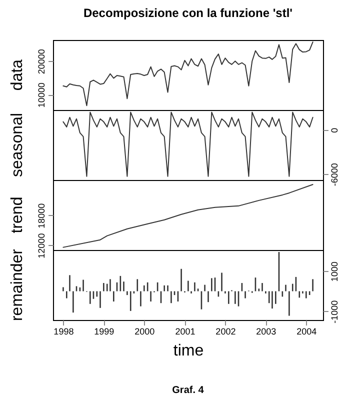  What do you see at coordinates (17, 285) in the screenshot?
I see `y-axis-title: remainder` at bounding box center [17, 285].